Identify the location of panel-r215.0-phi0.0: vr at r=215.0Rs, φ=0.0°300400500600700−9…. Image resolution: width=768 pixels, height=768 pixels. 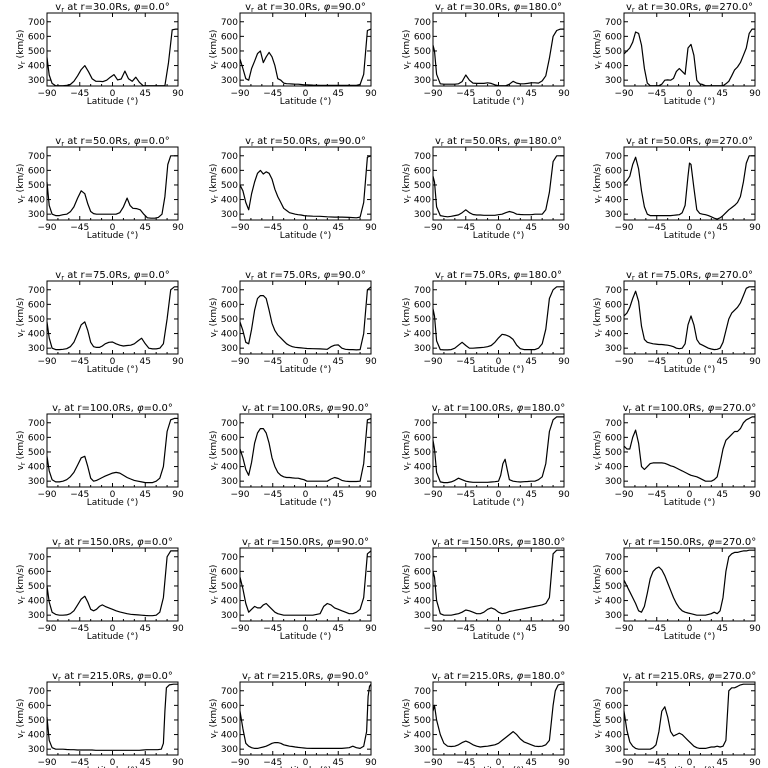
(100, 719).